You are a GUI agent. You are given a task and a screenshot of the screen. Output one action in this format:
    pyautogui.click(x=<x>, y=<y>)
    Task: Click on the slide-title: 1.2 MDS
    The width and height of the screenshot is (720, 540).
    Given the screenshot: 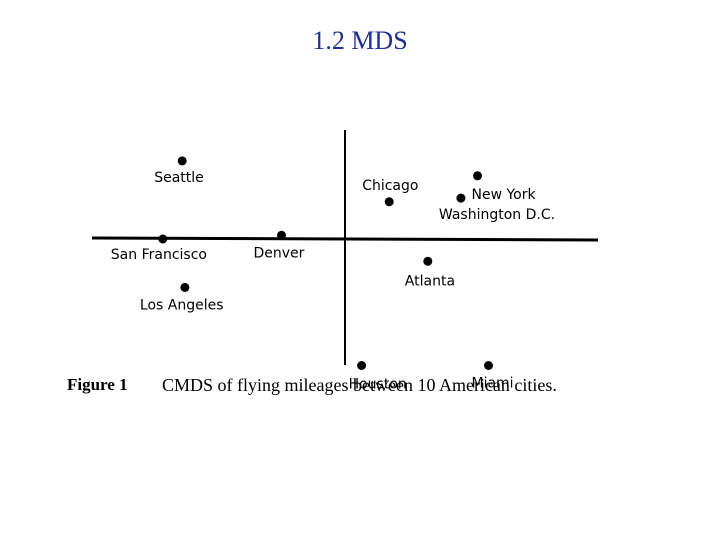 What is the action you would take?
    pyautogui.click(x=360, y=40)
    